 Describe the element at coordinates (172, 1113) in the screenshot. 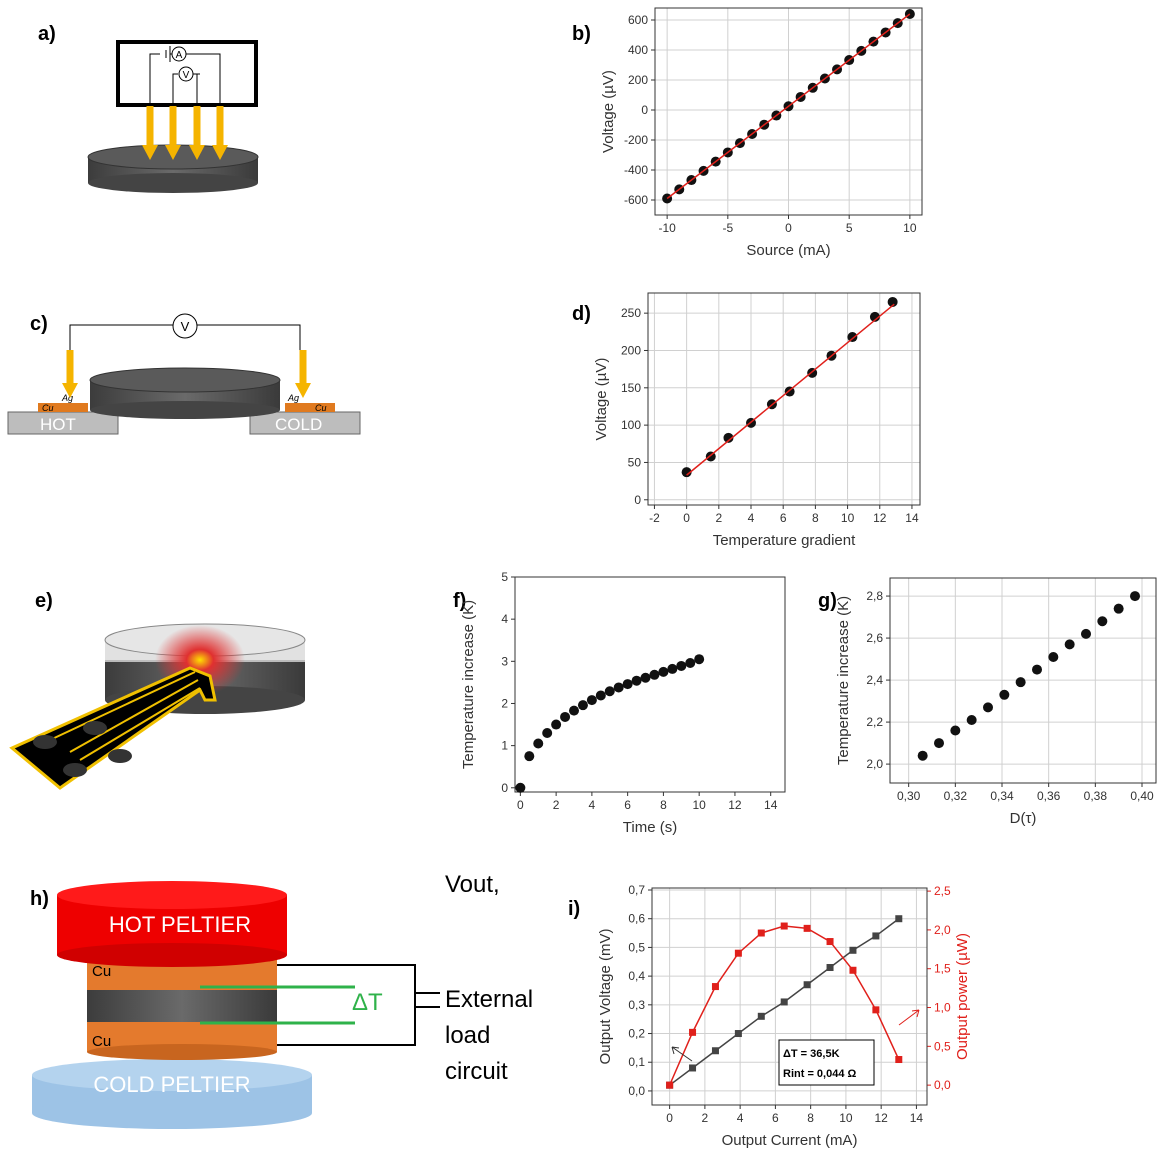

I see `cold-peltier-bottom` at that location.